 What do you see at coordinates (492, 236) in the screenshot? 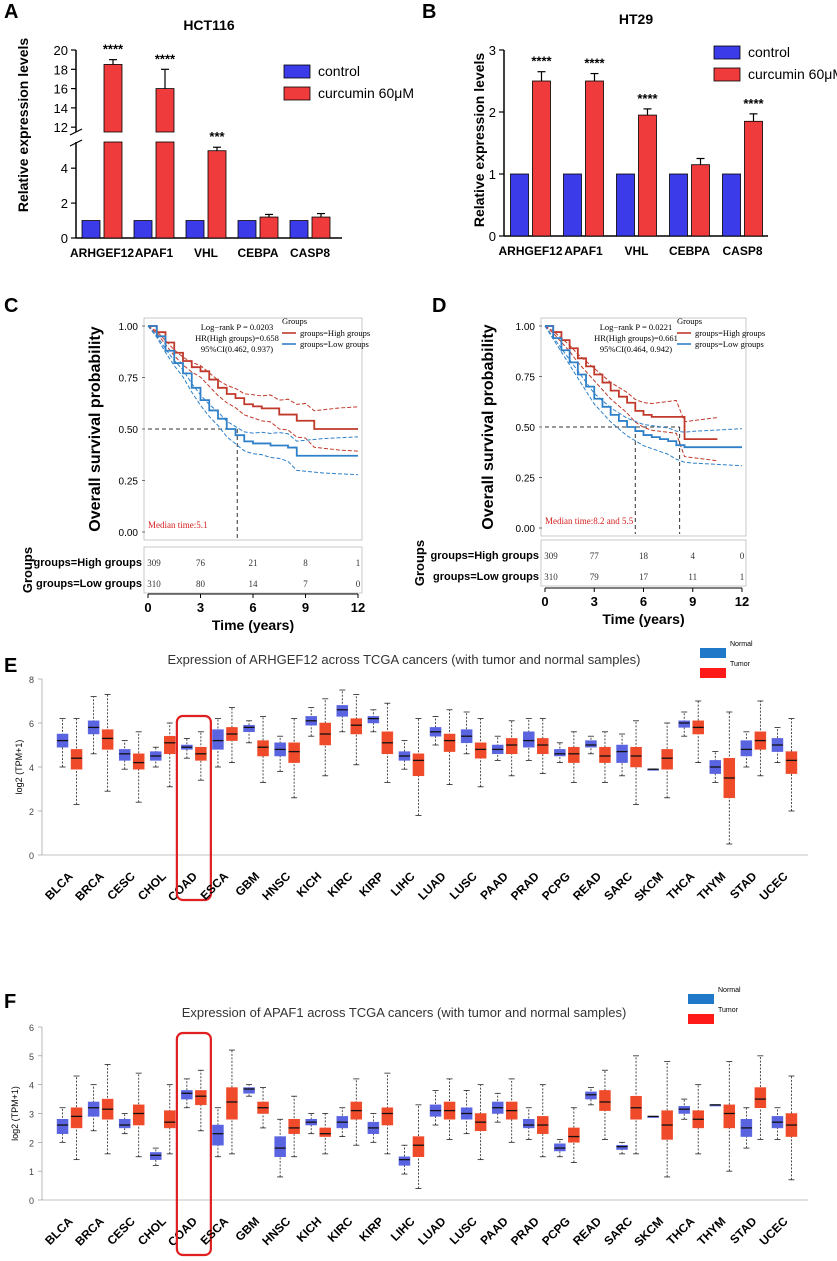
I see `y-tick-label: 0` at bounding box center [492, 236].